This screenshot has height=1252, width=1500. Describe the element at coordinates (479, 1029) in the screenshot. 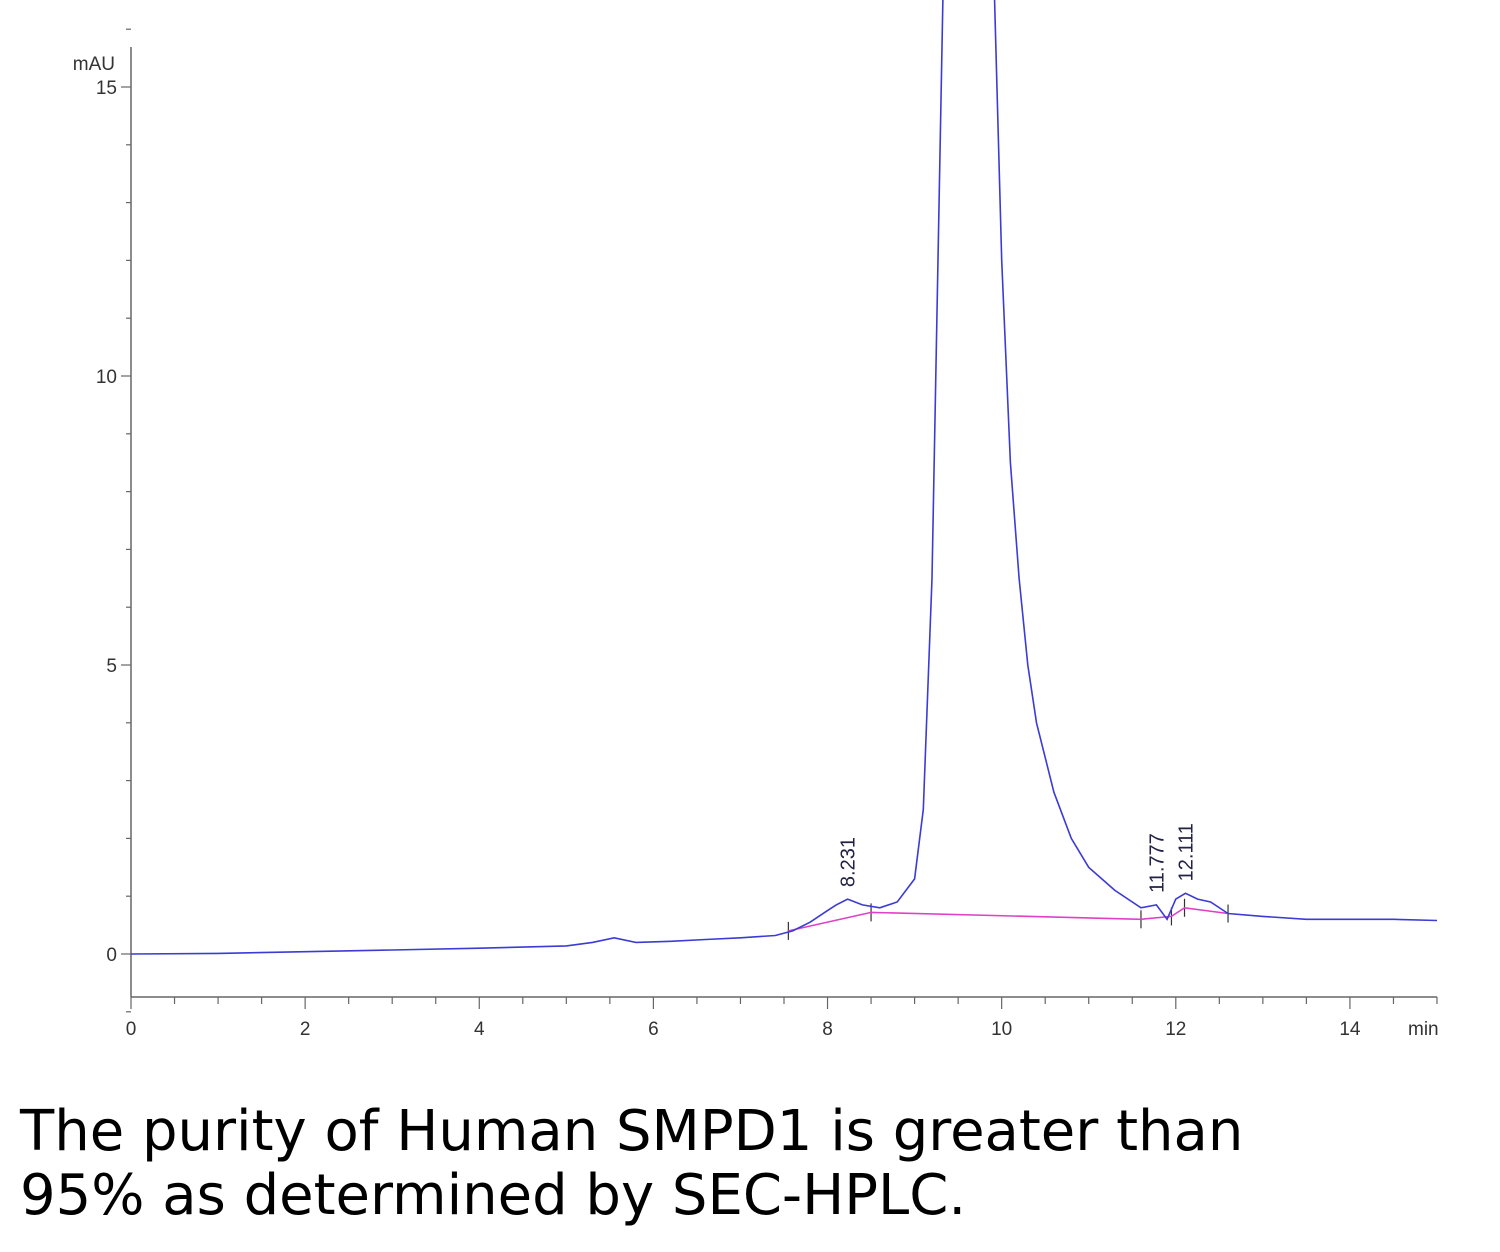

I see `x-tick-label: 4` at that location.